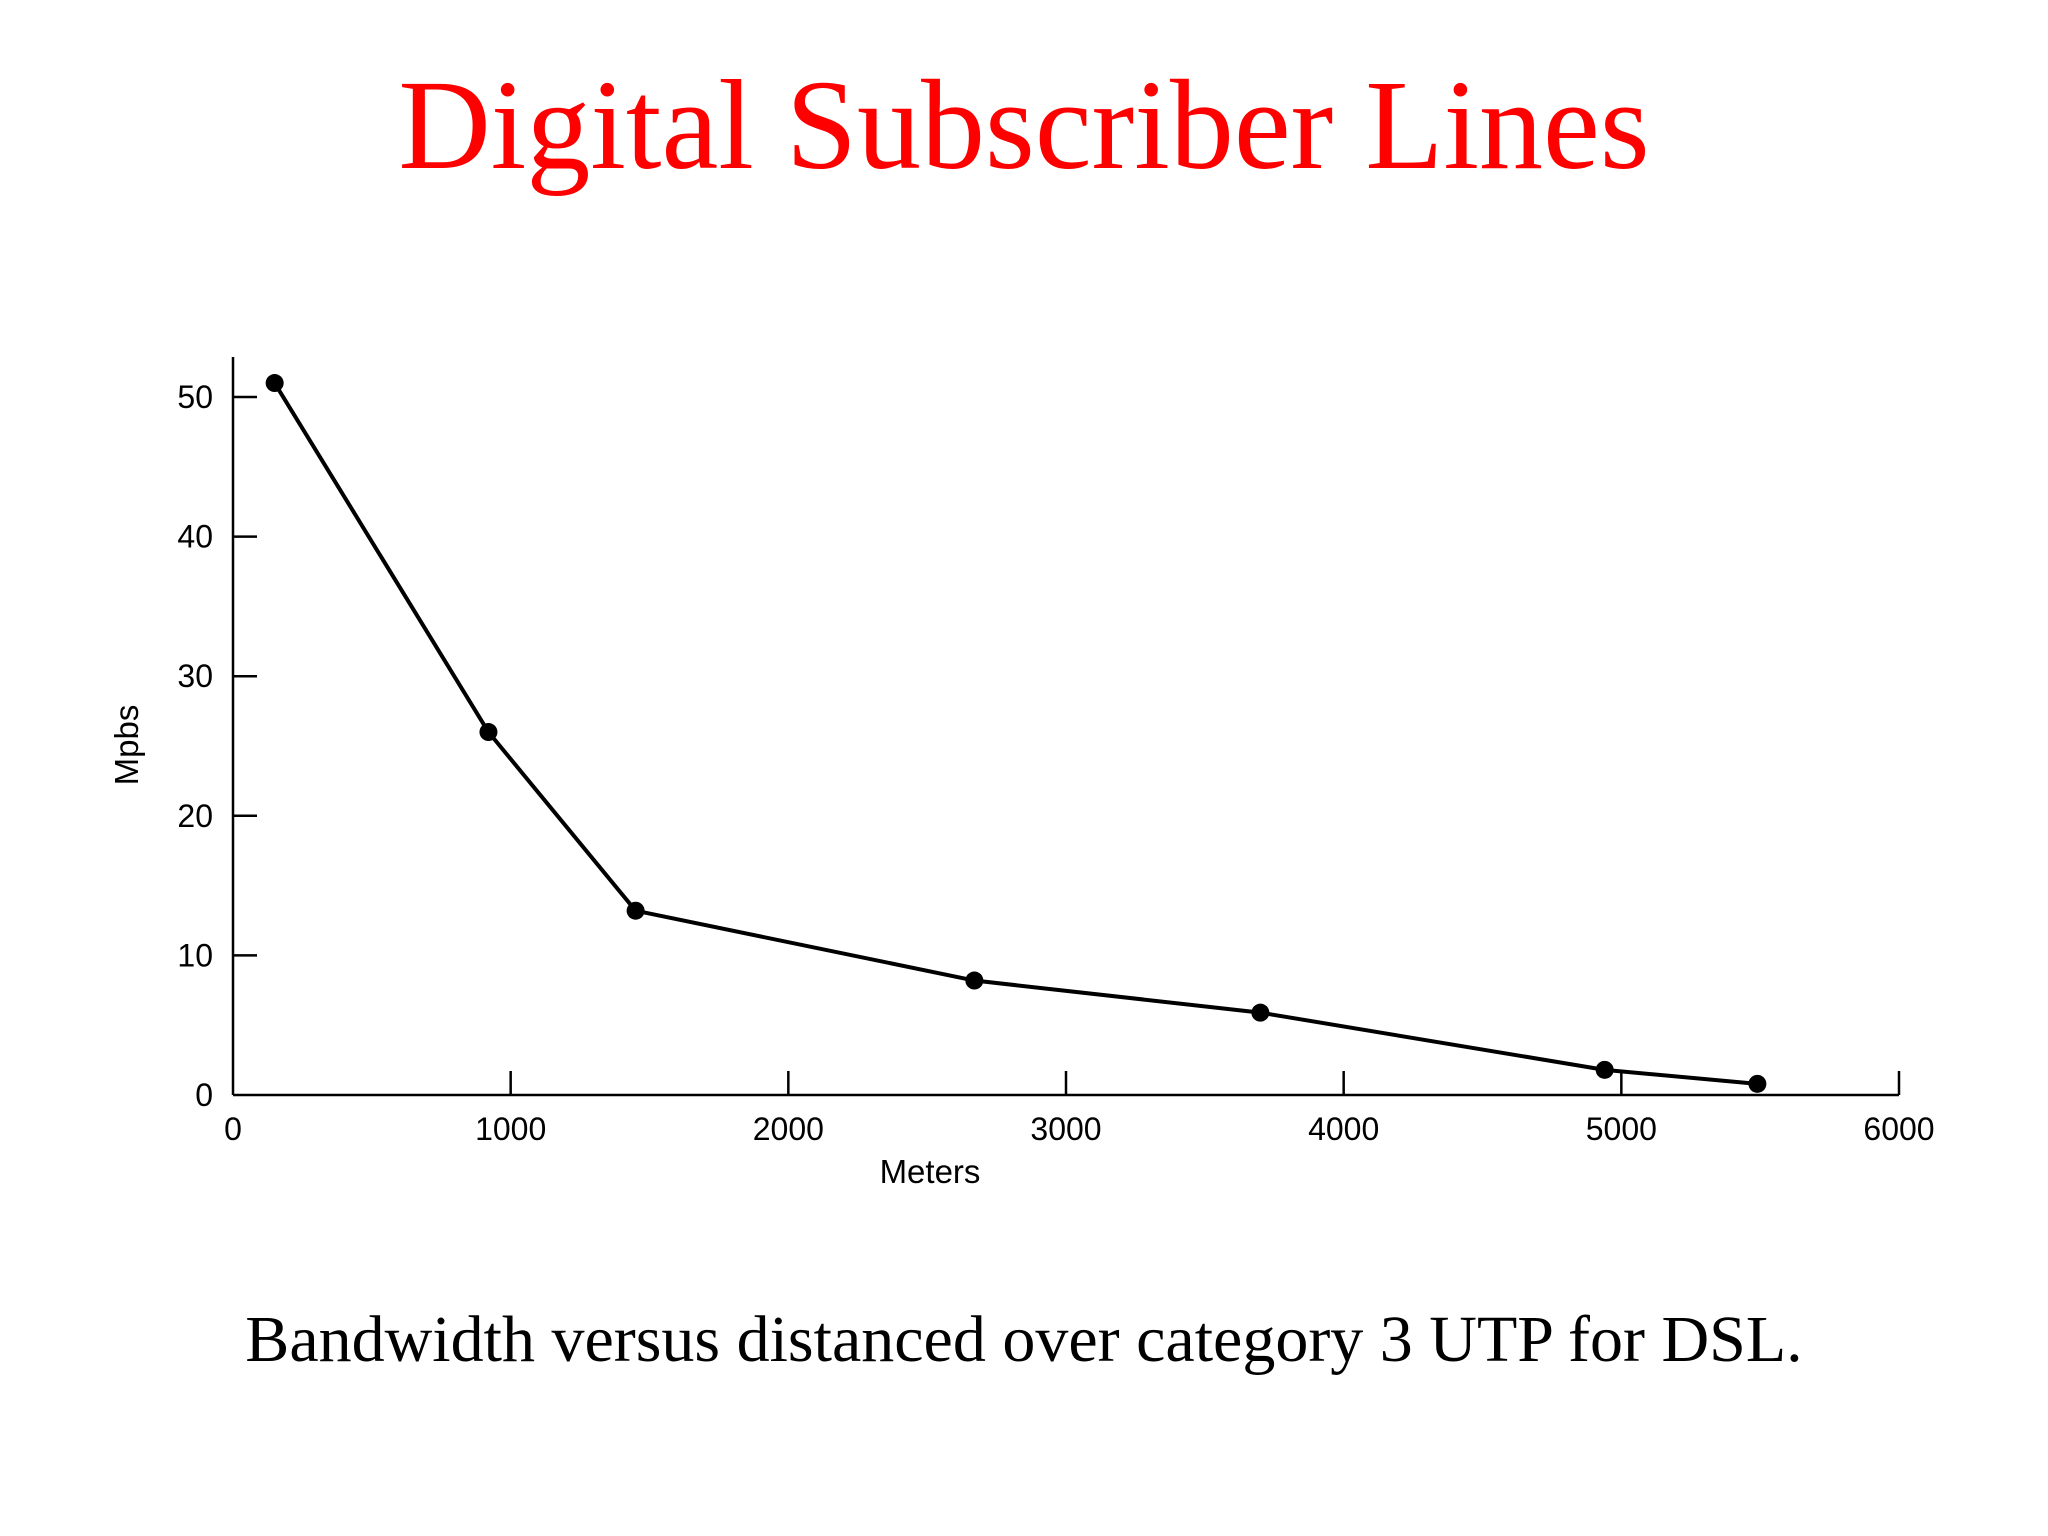  Describe the element at coordinates (195, 816) in the screenshot. I see `y-tick-label: 20` at that location.